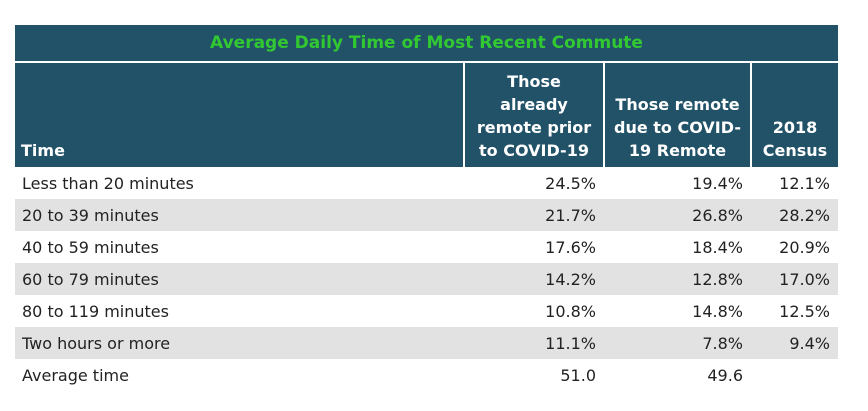  I want to click on cell-already-remote: 11.1%, so click(534, 343).